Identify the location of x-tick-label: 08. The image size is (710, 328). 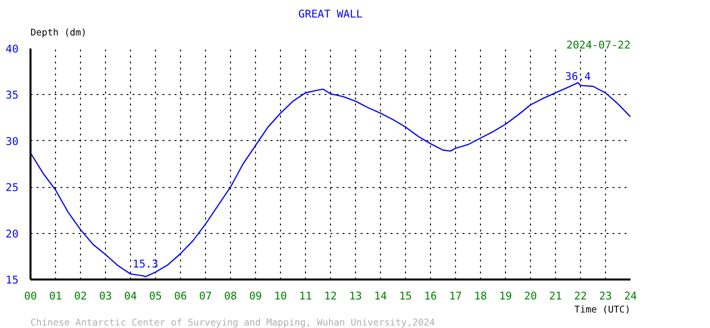
(230, 296).